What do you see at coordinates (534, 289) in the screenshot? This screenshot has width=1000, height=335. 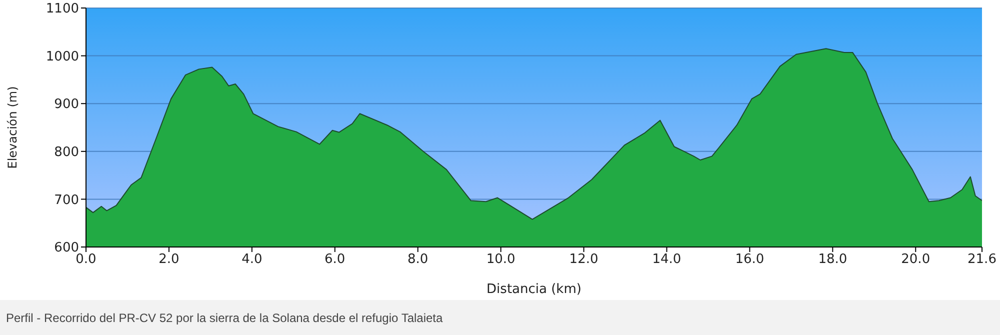 I see `x-axis-title: Distancia (km)` at bounding box center [534, 289].